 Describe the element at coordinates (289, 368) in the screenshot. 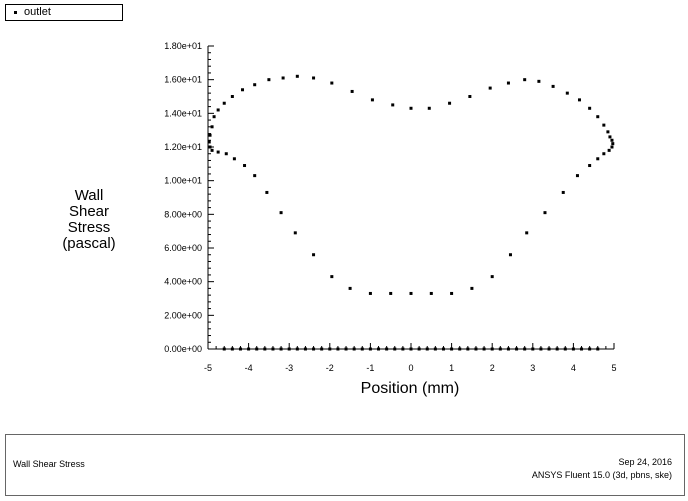

I see `x-tick-label: -3` at that location.